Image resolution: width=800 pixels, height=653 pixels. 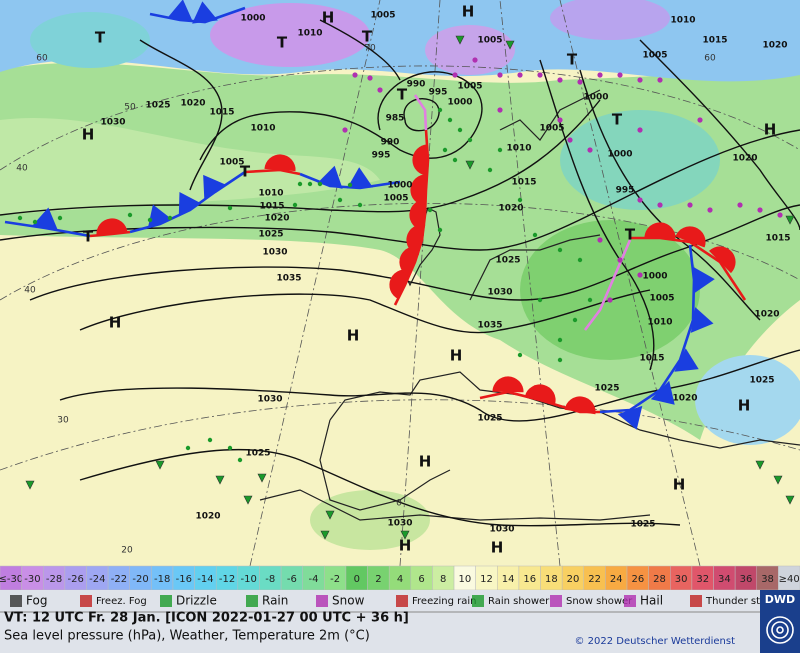 I want to click on legend-label: Hail, so click(x=651, y=601).